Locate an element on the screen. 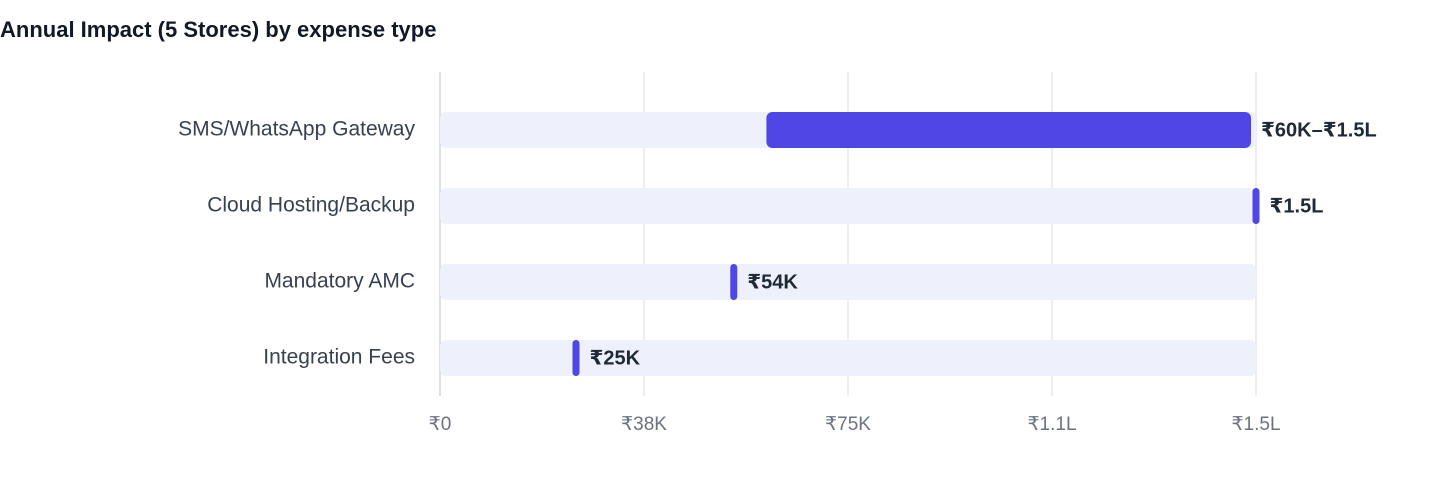 This screenshot has width=1440, height=484. value-label: ₹1.5L is located at coordinates (1297, 206).